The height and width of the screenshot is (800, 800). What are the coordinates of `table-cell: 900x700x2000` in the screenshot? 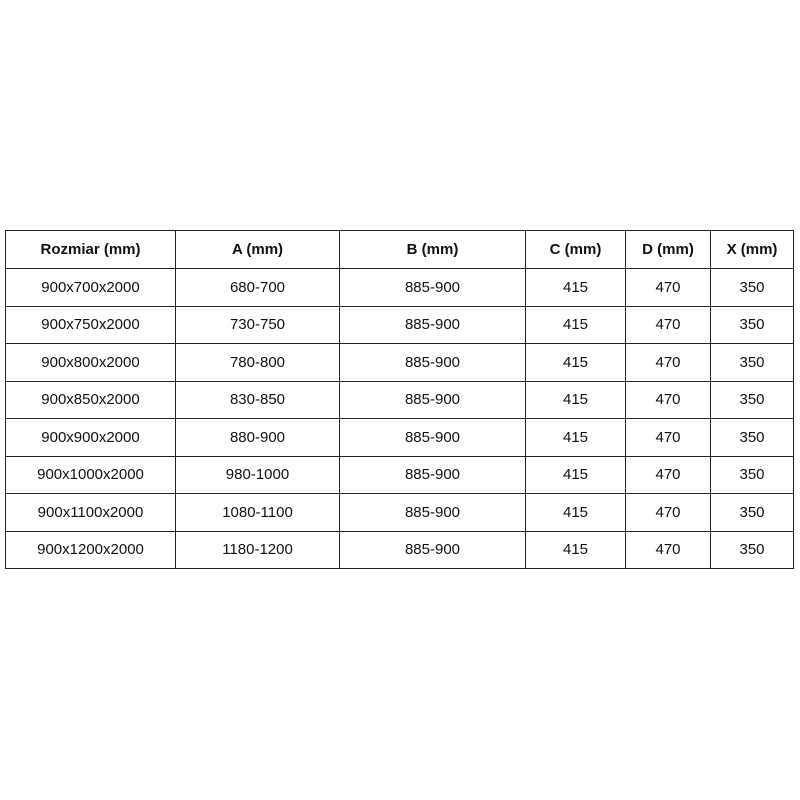 It's located at (90, 287).